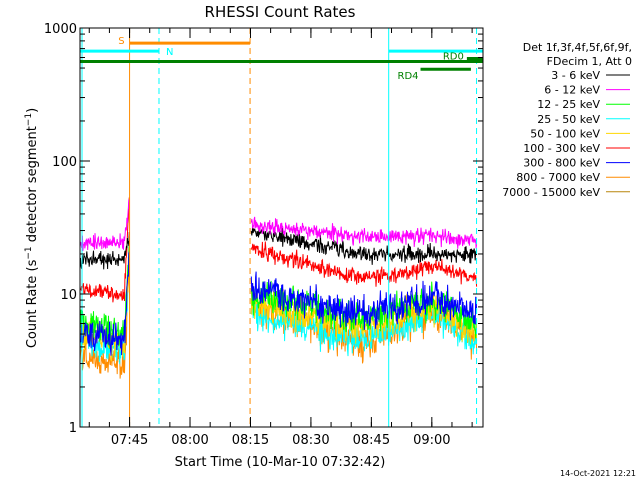 This screenshot has height=480, width=640. I want to click on legend-label: 800 - 7000 keV, so click(558, 177).